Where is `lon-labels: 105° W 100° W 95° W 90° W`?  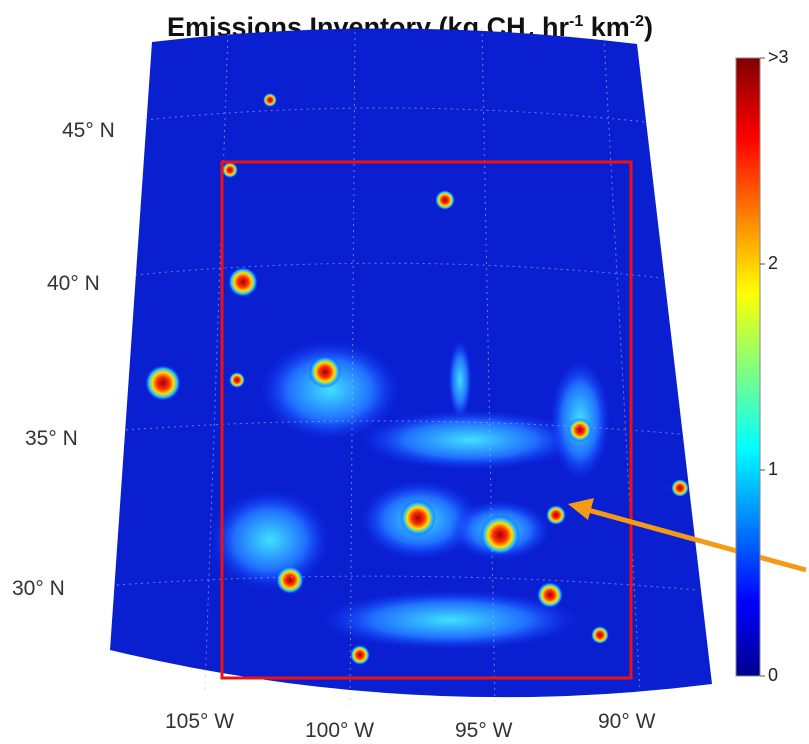 lon-labels: 105° W 100° W 95° W 90° W is located at coordinates (410, 726).